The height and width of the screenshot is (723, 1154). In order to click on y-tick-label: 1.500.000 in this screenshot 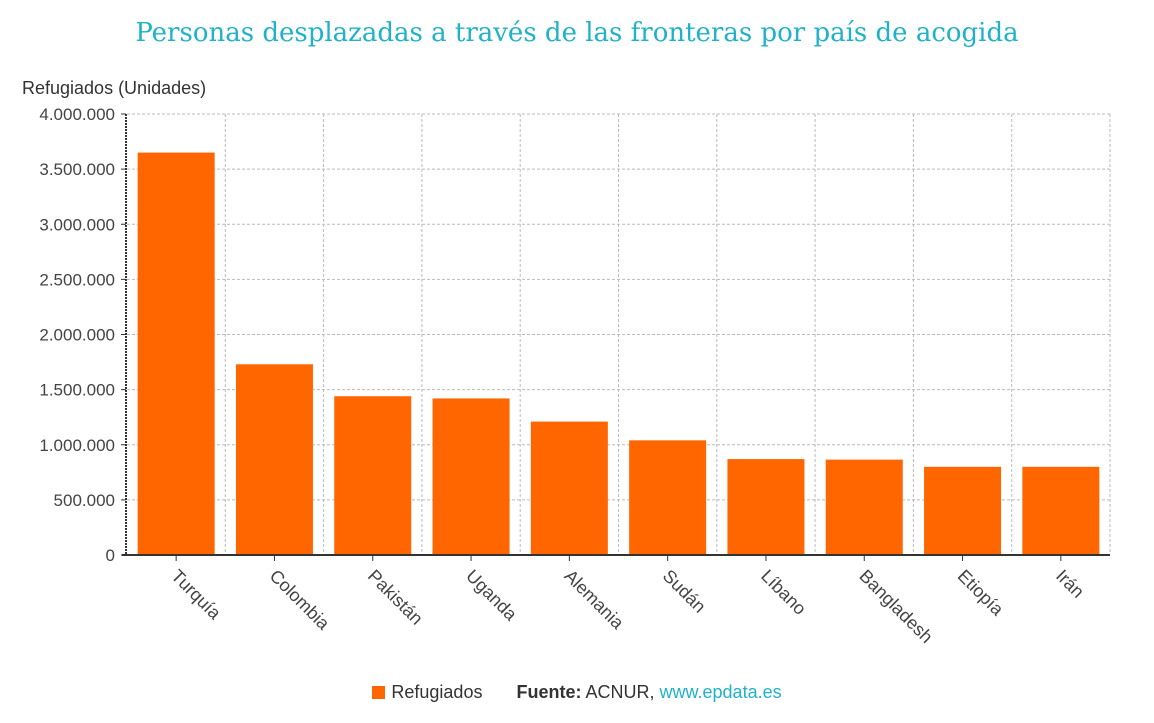, I will do `click(77, 390)`.